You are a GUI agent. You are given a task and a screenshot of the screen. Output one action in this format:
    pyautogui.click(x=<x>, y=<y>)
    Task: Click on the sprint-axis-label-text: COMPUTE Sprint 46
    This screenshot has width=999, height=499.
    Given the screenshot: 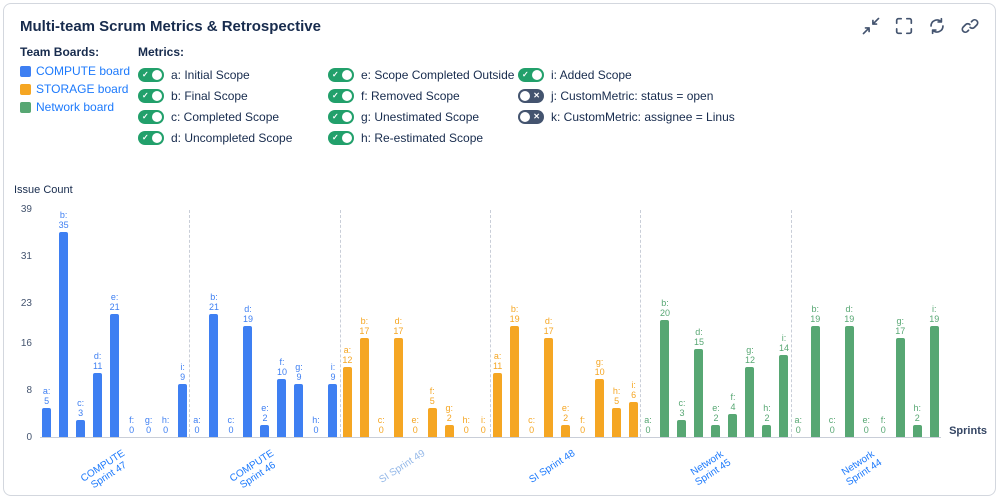 What is the action you would take?
    pyautogui.click(x=253, y=469)
    